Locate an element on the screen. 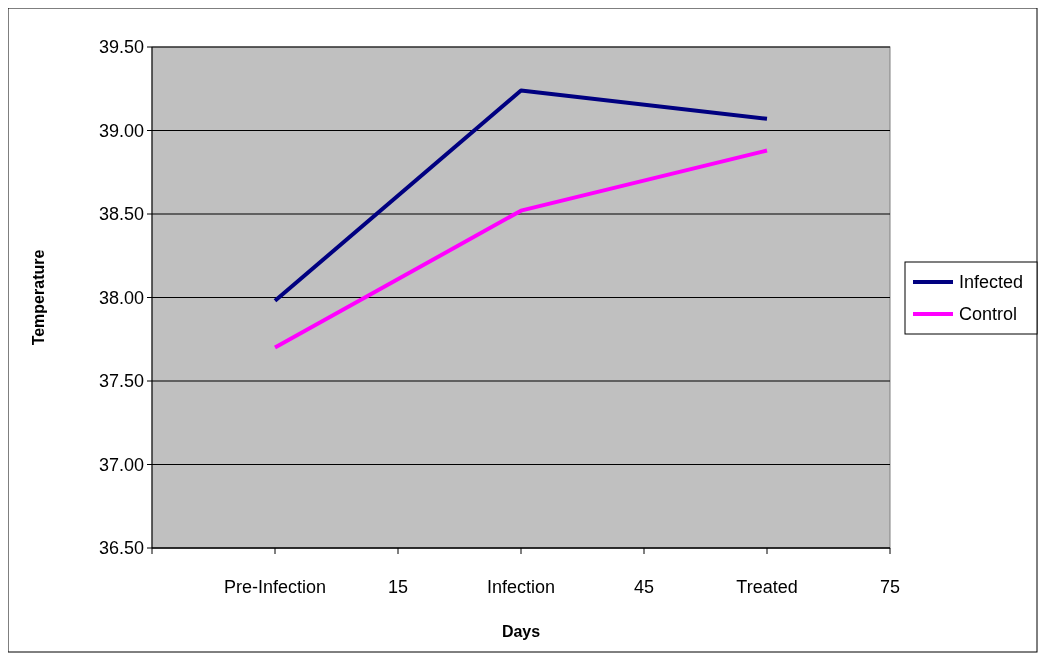  x-tick-label: Infection is located at coordinates (521, 587).